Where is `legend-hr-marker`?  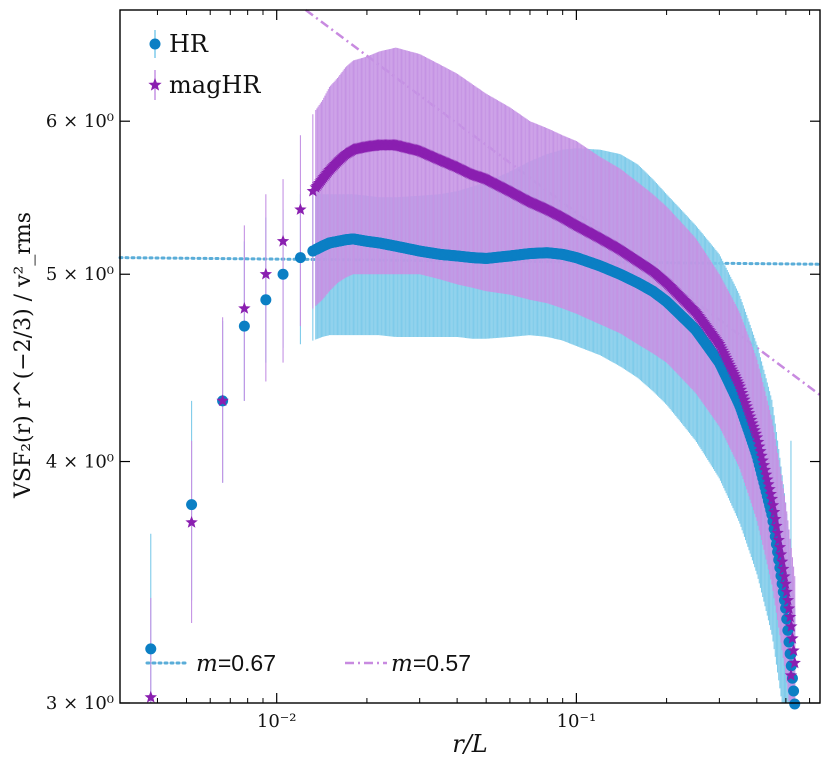 legend-hr-marker is located at coordinates (155, 44).